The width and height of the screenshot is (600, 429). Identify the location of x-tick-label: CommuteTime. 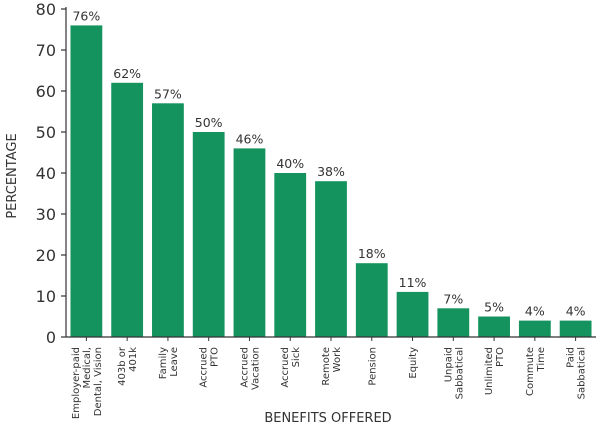
(536, 371).